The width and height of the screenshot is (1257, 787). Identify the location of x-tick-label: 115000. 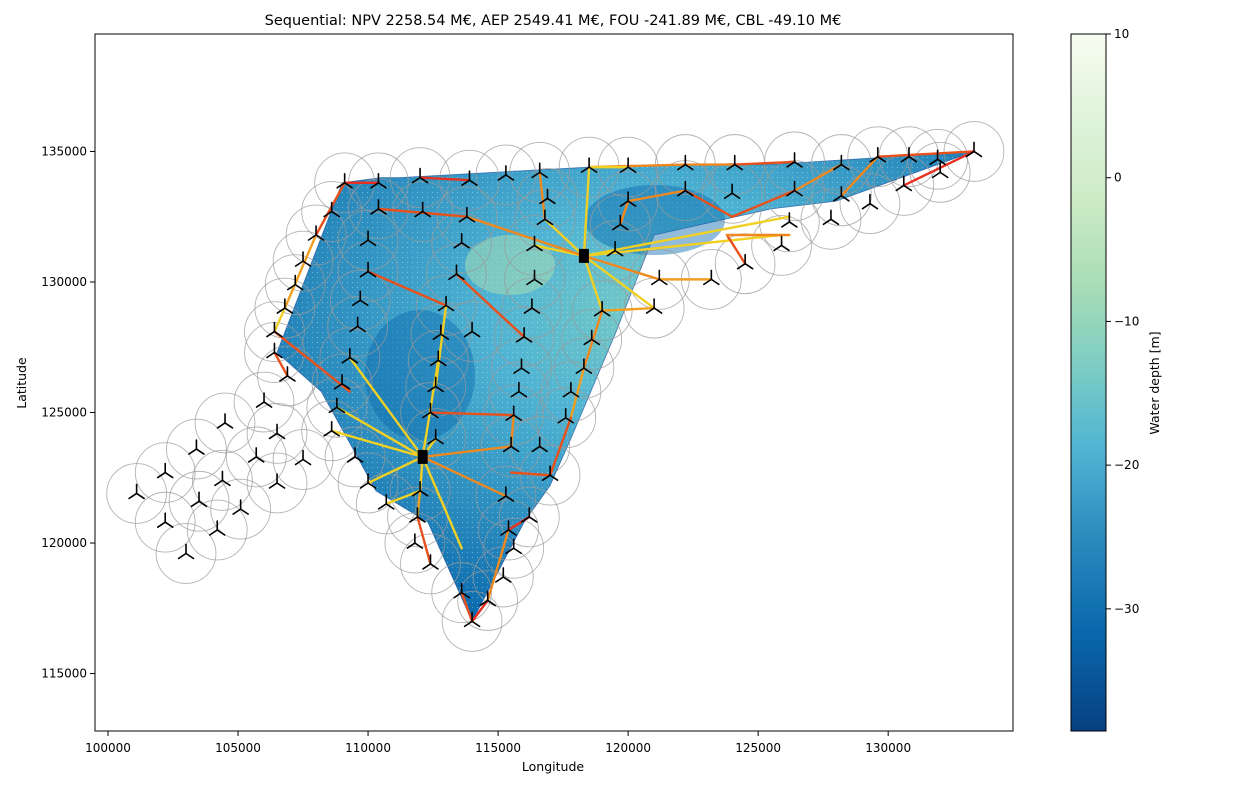
(498, 748).